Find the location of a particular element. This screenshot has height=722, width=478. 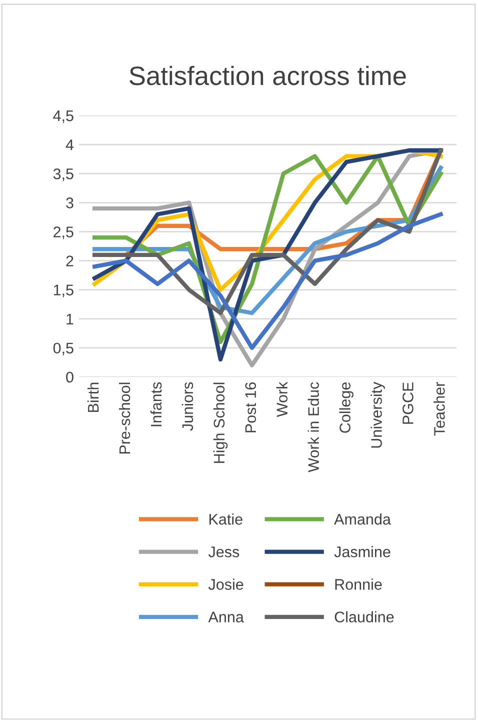

legend-label: Amanda is located at coordinates (362, 519).